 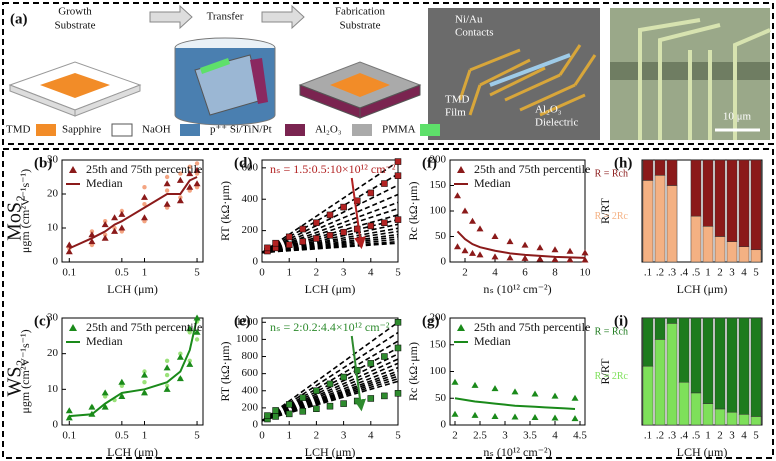 What do you see at coordinates (684, 436) in the screenshot?
I see `x-tick-label: .4` at bounding box center [684, 436].